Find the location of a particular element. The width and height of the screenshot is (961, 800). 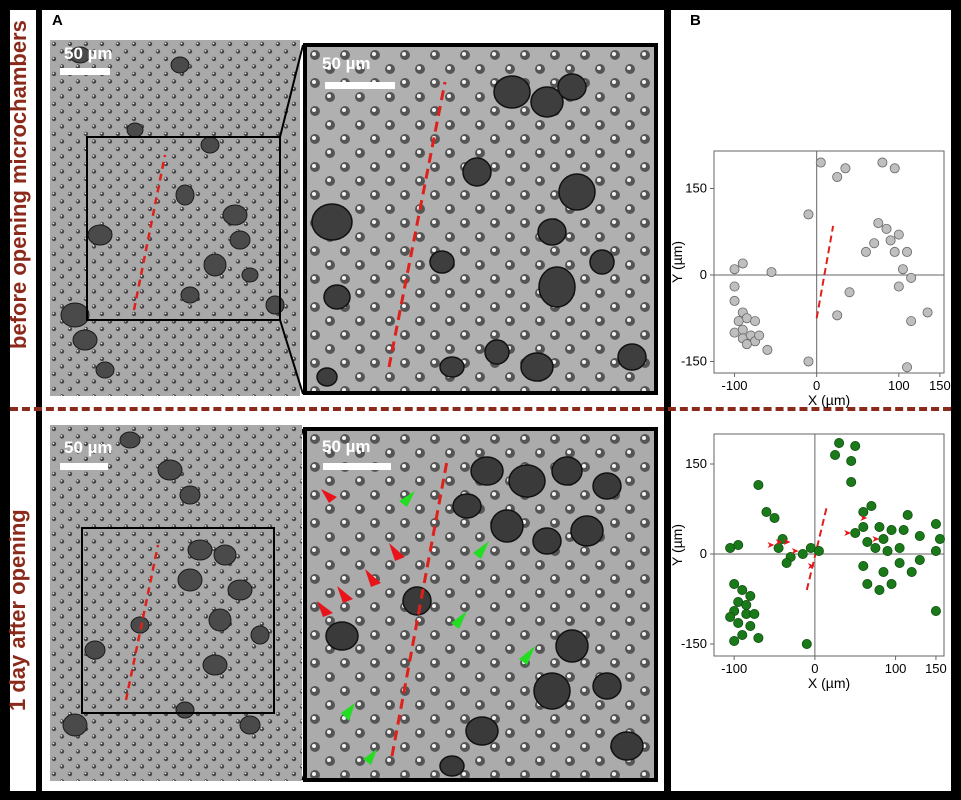

panel-separator-bar is located at coordinates (667, 400).